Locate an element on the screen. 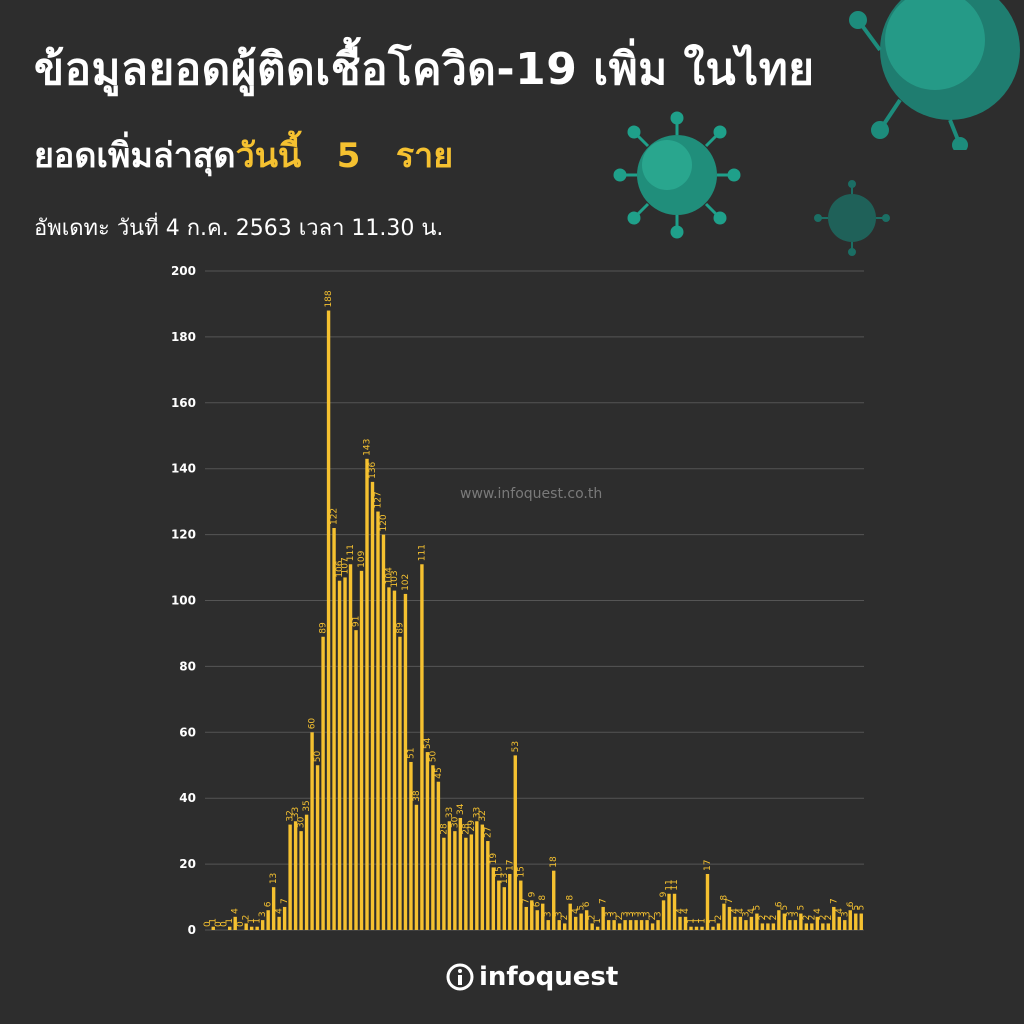 The height and width of the screenshot is (1024, 1024). logo-text: infoquest is located at coordinates (549, 977).